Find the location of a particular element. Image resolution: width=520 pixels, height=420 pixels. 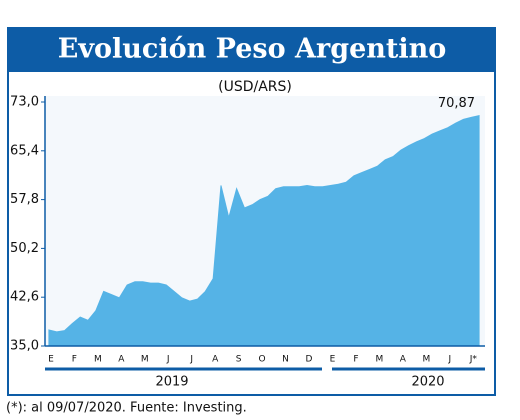

y-tick-label: 35,0 is located at coordinates (24, 346).